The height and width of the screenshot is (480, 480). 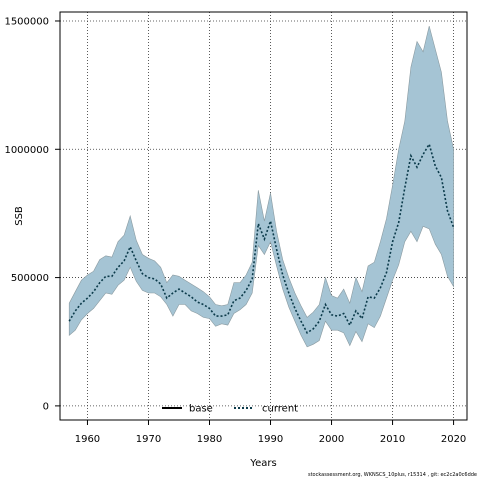 I want to click on y-tick-label: 500000, so click(x=30, y=278).